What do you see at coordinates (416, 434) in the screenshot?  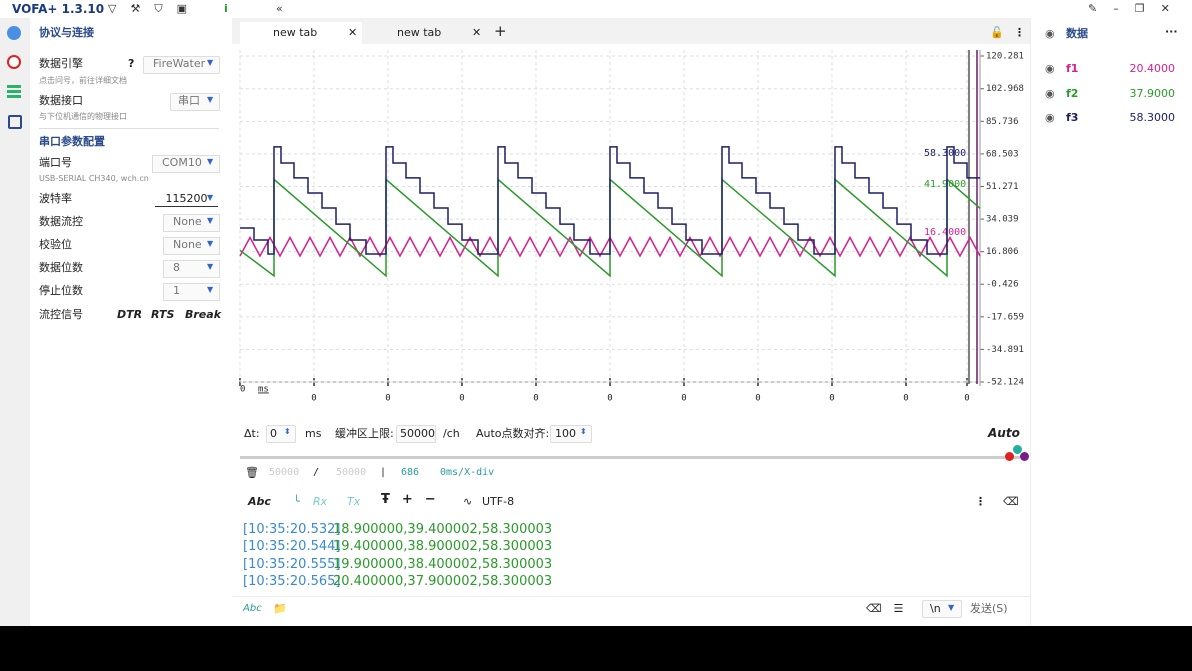 I see `buffer-input` at bounding box center [416, 434].